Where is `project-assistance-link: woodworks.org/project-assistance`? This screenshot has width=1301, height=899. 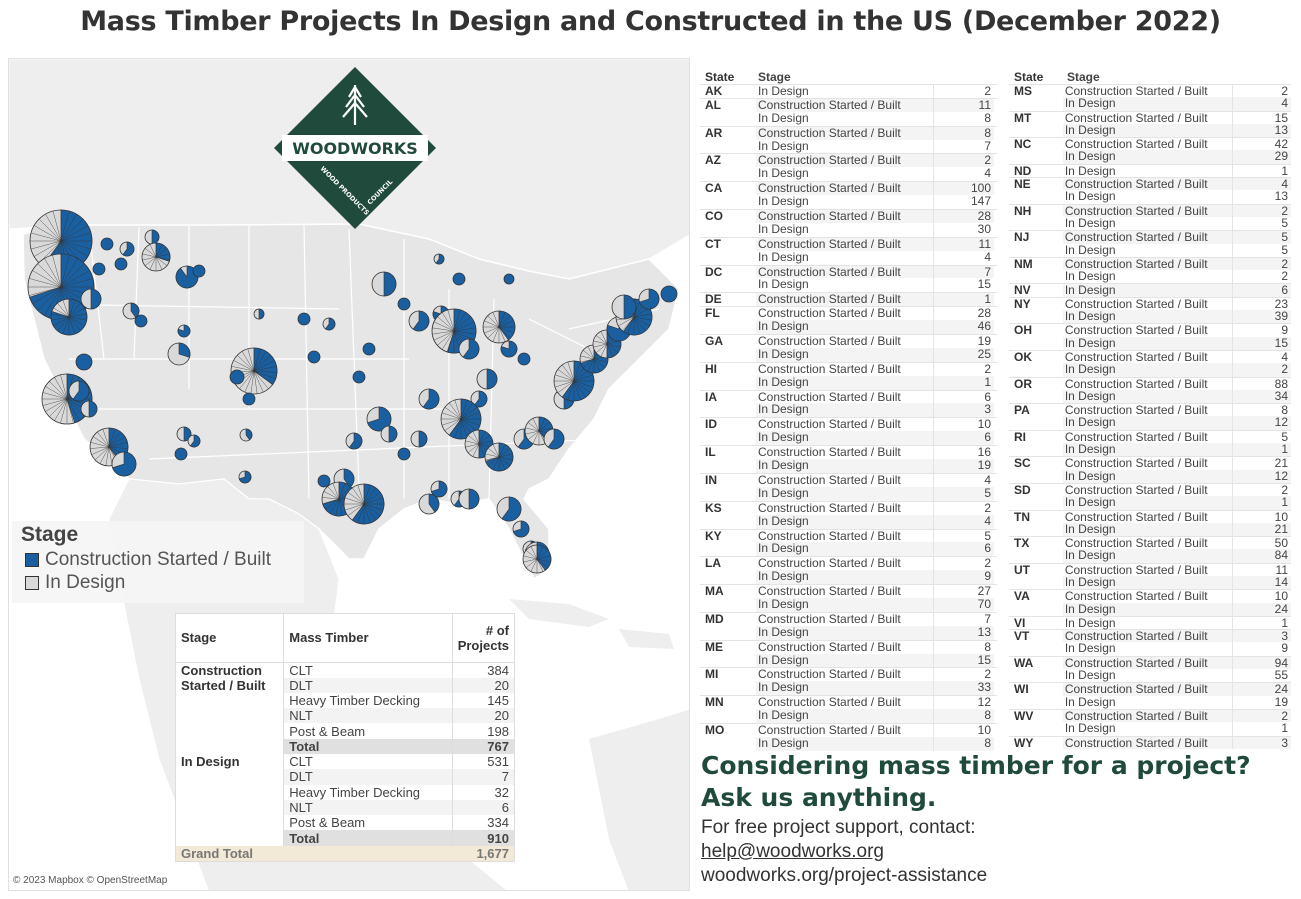 project-assistance-link: woodworks.org/project-assistance is located at coordinates (844, 875).